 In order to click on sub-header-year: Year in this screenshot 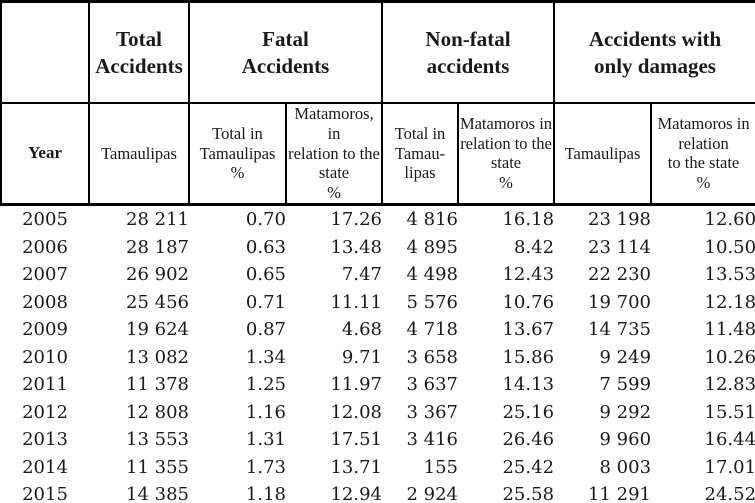, I will do `click(45, 154)`.